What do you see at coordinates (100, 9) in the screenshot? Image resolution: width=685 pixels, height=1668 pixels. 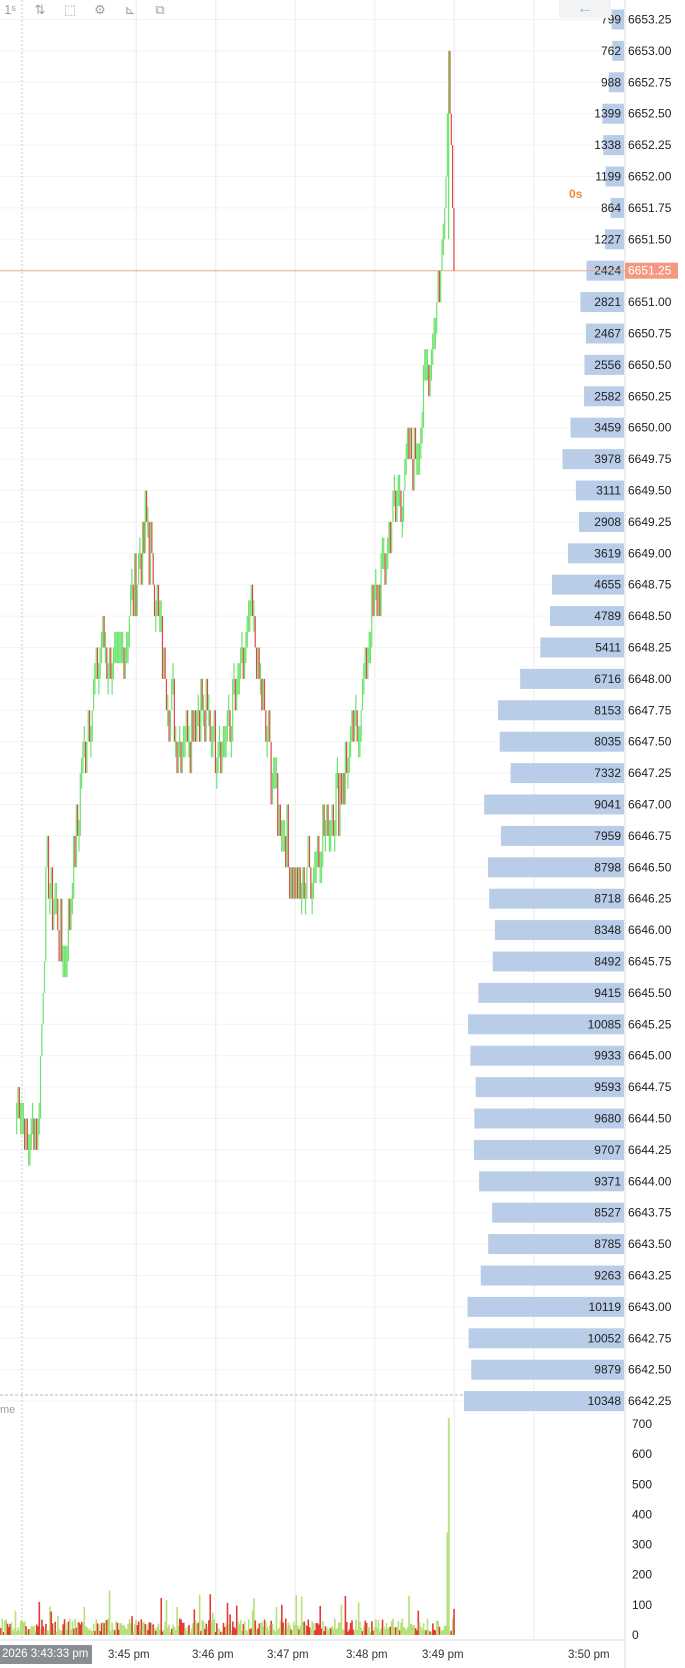 I see `gear-icon: ⚙` at bounding box center [100, 9].